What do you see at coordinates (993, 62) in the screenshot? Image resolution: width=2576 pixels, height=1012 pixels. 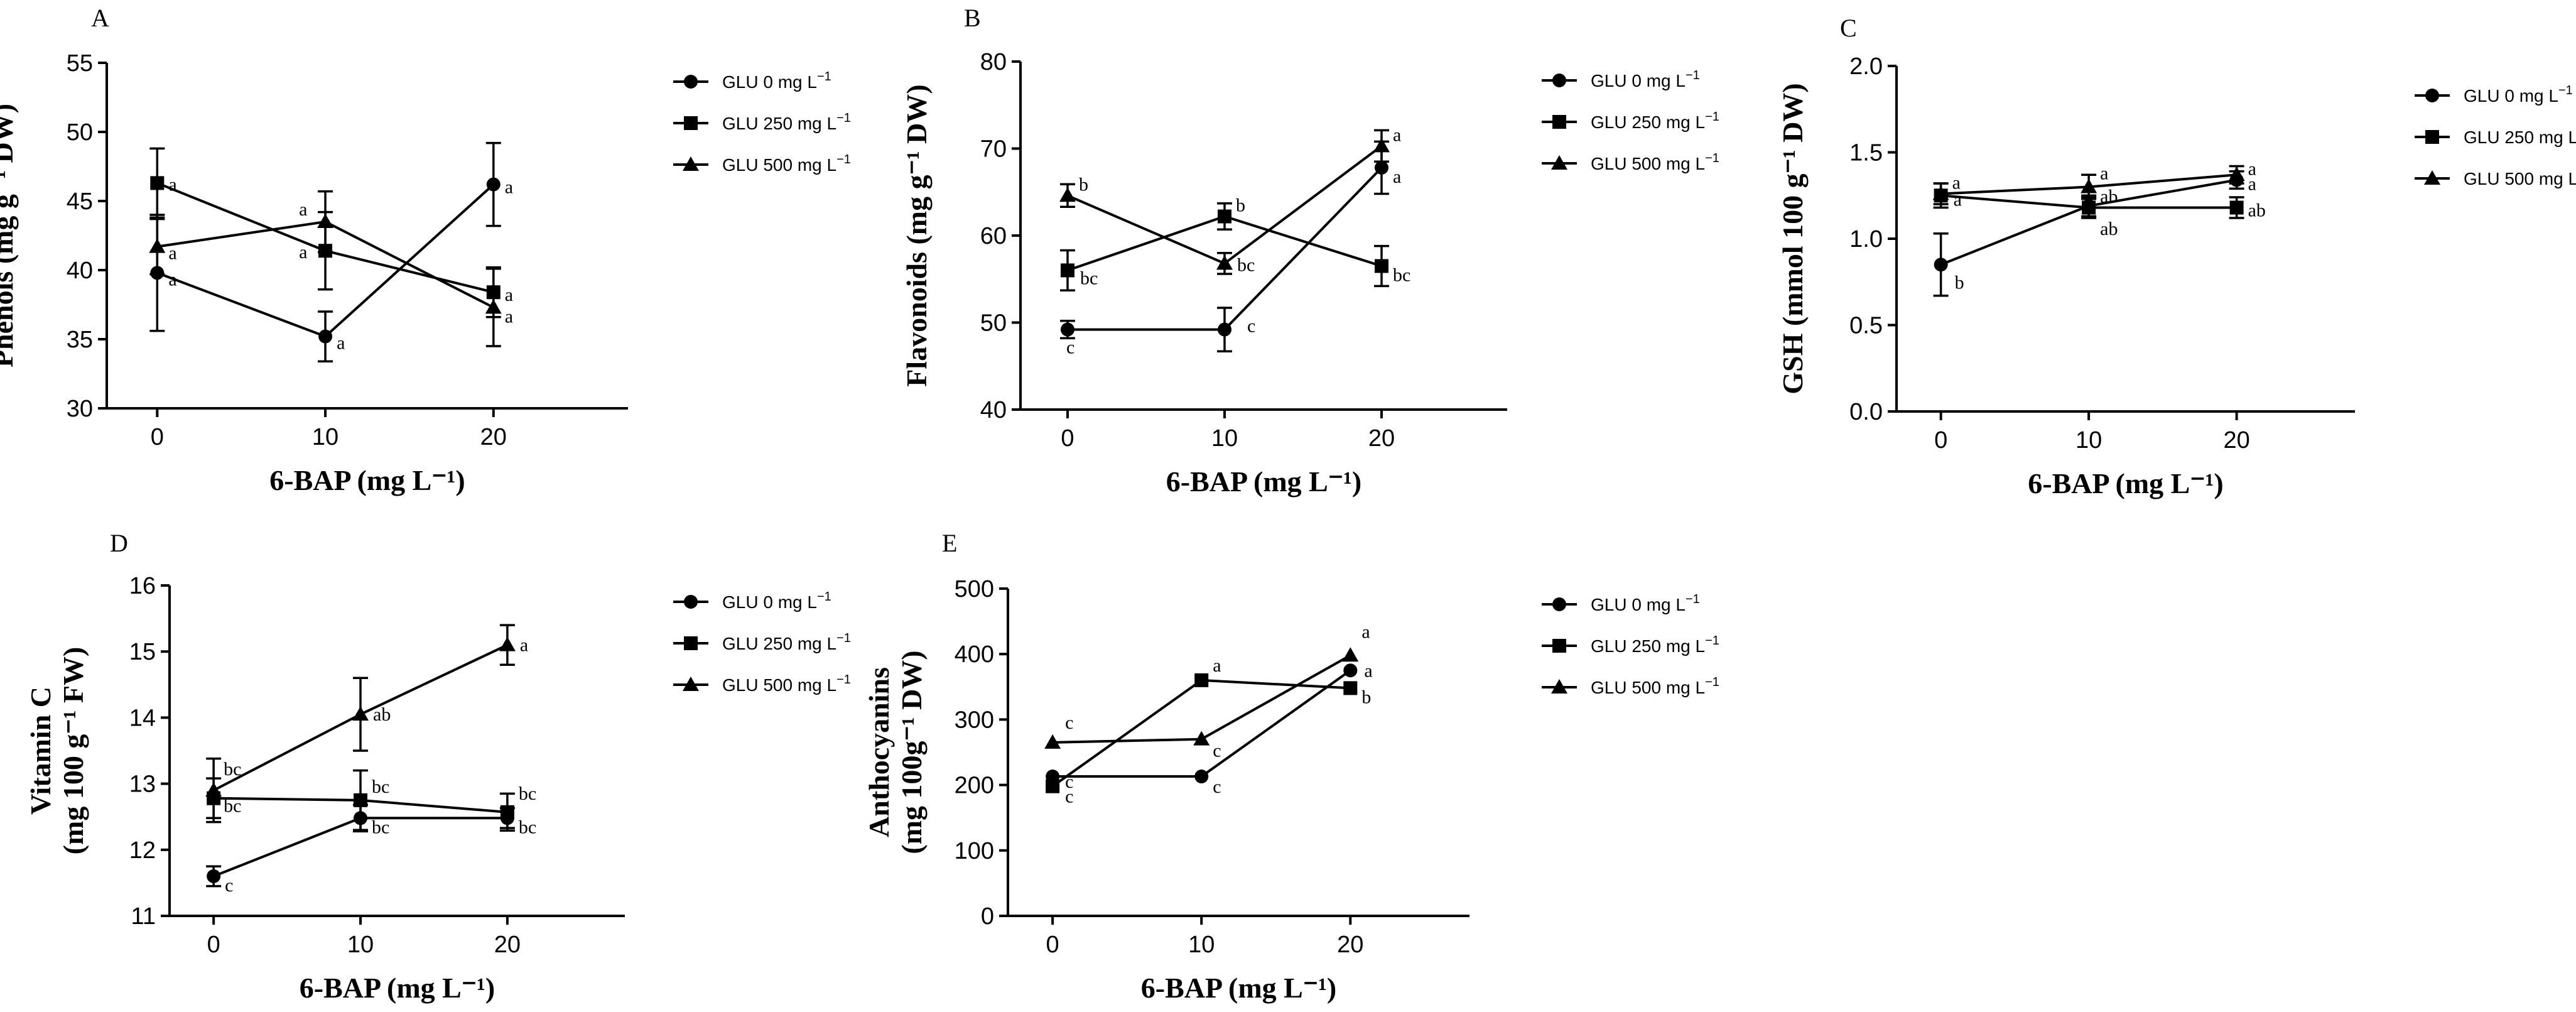 I see `y-tick-label: 80` at bounding box center [993, 62].